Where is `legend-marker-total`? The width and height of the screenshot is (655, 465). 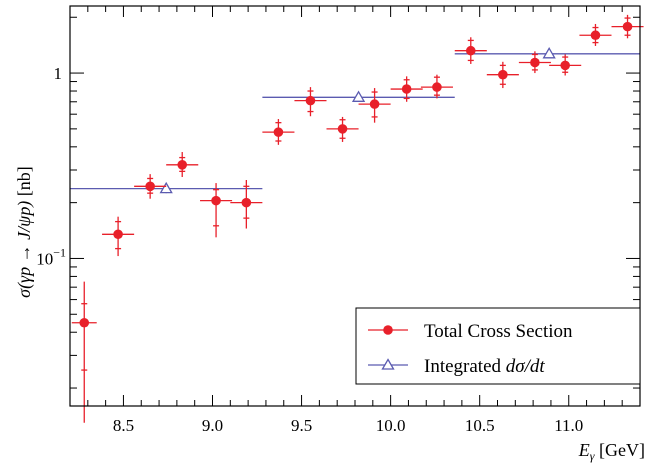 legend-marker-total is located at coordinates (388, 330).